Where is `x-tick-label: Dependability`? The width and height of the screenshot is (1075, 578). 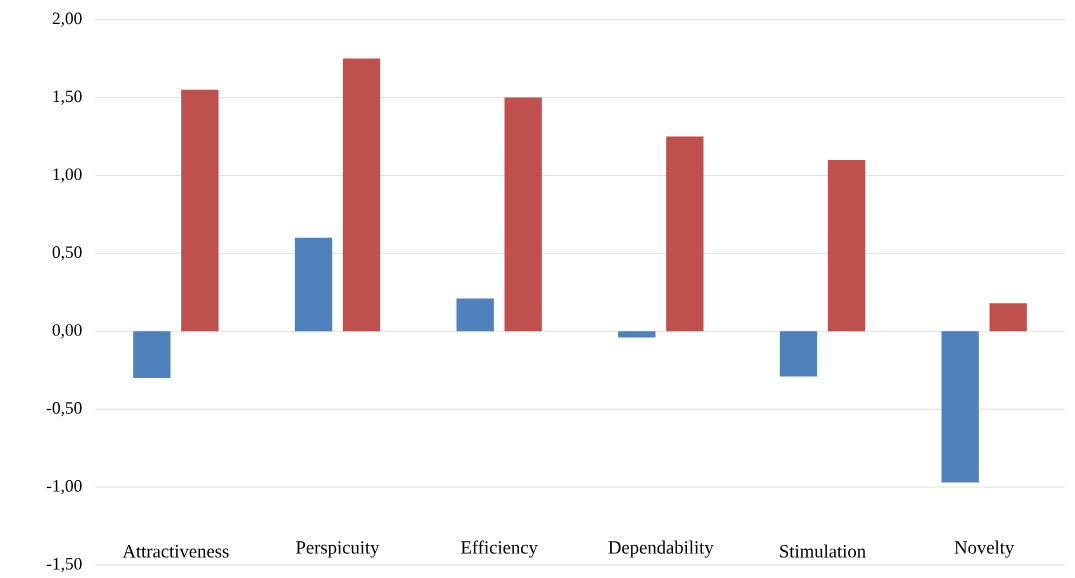 x-tick-label: Dependability is located at coordinates (661, 549).